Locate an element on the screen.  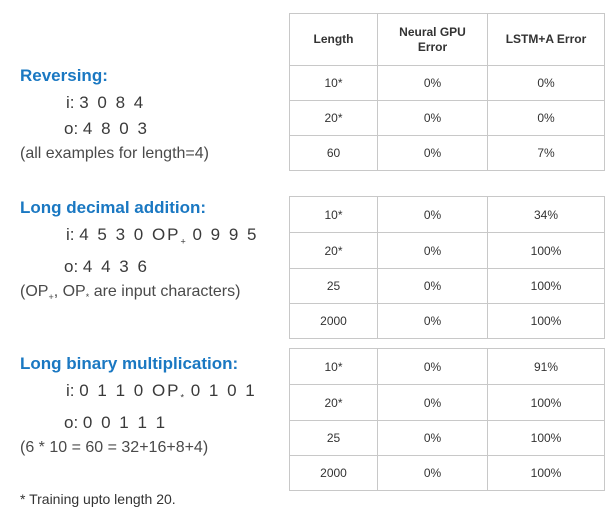
input-example: i: 3 0 8 4 is located at coordinates (114, 103).